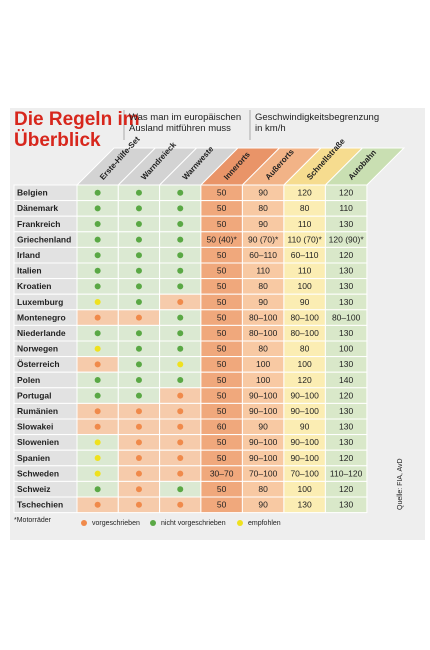  What do you see at coordinates (116, 523) in the screenshot?
I see `legend-label: vorgeschrieben` at bounding box center [116, 523].